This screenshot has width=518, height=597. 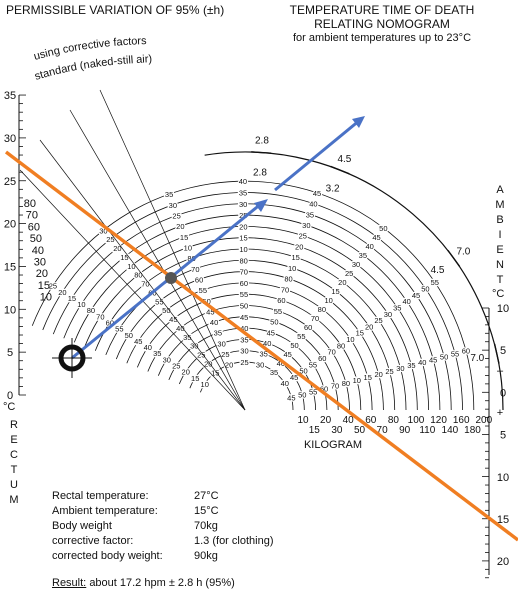 What do you see at coordinates (416, 420) in the screenshot?
I see `weight-label: 100` at bounding box center [416, 420].